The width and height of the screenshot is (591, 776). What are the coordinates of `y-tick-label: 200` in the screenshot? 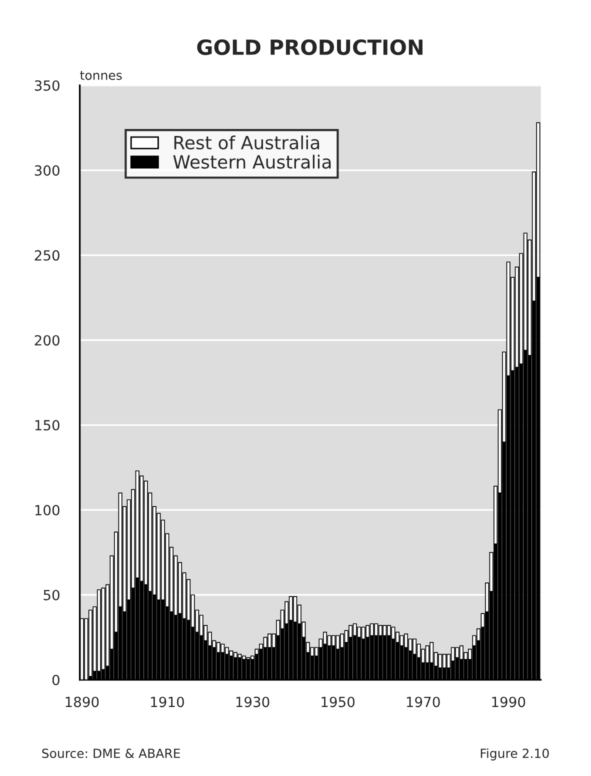 It's located at (47, 340).